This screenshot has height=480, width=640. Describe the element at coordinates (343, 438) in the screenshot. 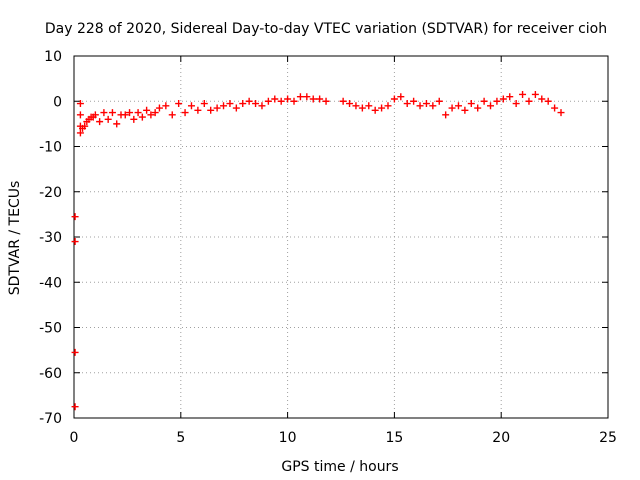

I see `x-tick-labels: 0 5 10 15 20 25` at that location.